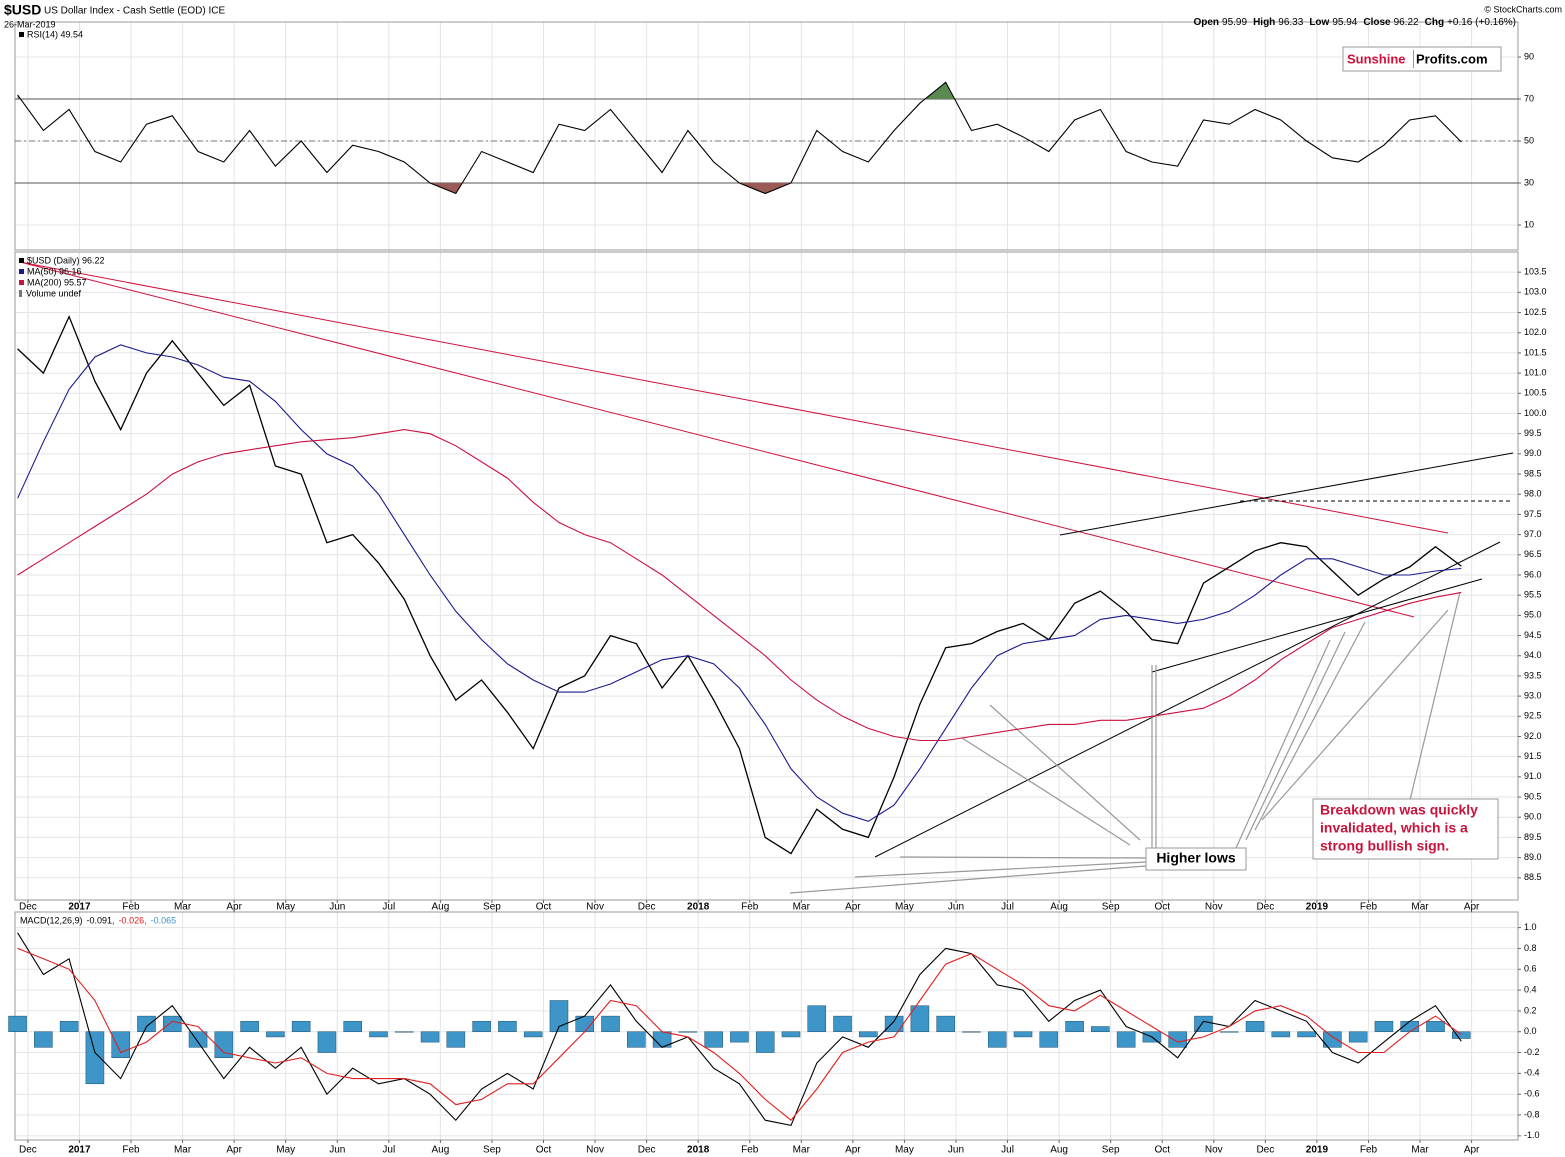 This screenshot has width=1565, height=1157. I want to click on x-tick-label: Sep, so click(492, 1150).